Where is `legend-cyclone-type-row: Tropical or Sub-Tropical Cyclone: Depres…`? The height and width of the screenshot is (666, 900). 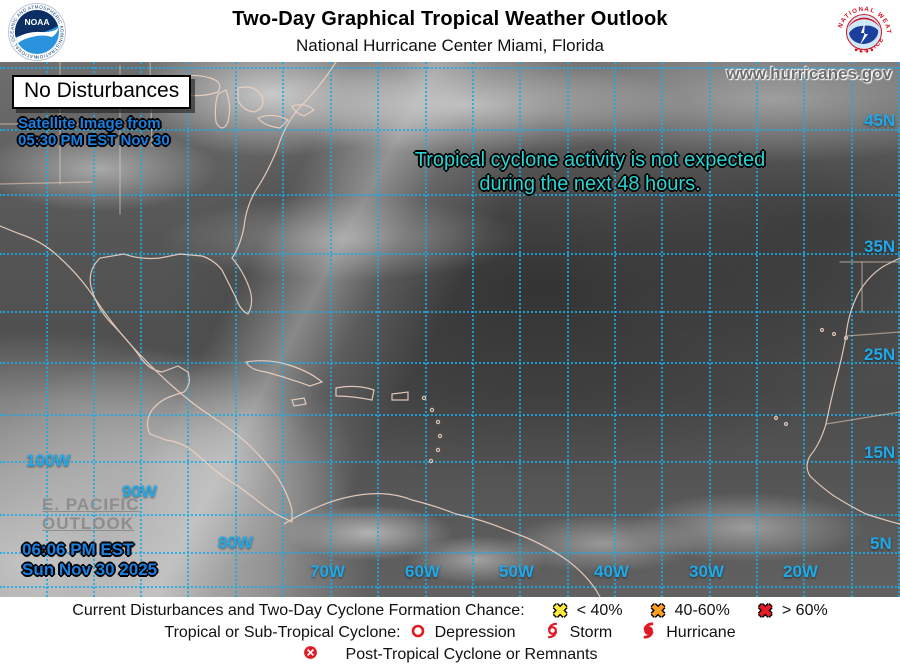 legend-cyclone-type-row: Tropical or Sub-Tropical Cyclone: Depres… is located at coordinates (450, 633).